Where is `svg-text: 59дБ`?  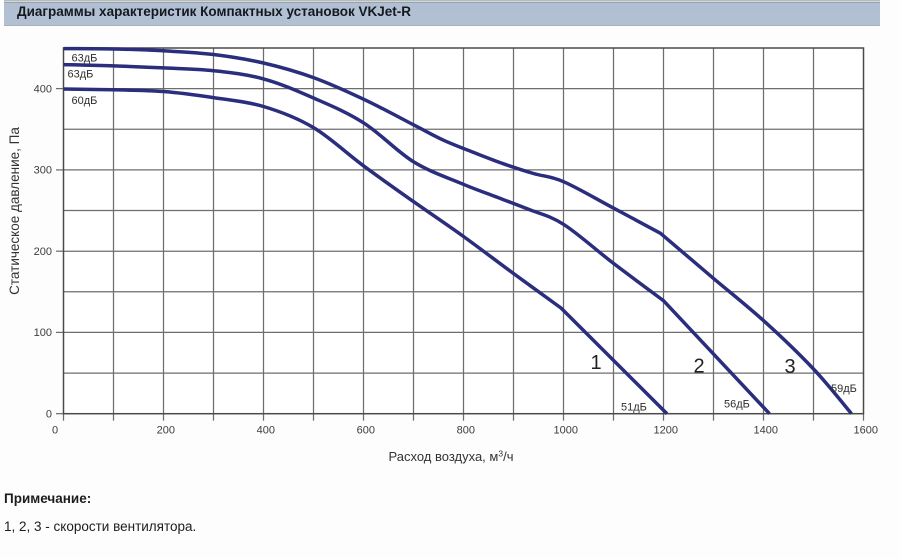 svg-text: 59дБ is located at coordinates (844, 389).